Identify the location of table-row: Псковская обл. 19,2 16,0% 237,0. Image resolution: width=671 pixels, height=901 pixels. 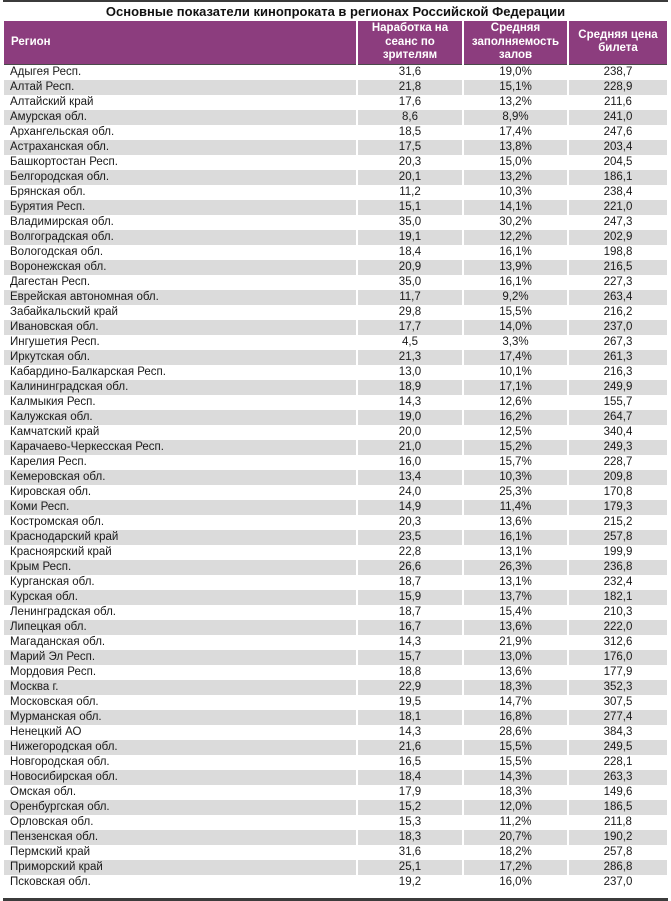
(335, 882).